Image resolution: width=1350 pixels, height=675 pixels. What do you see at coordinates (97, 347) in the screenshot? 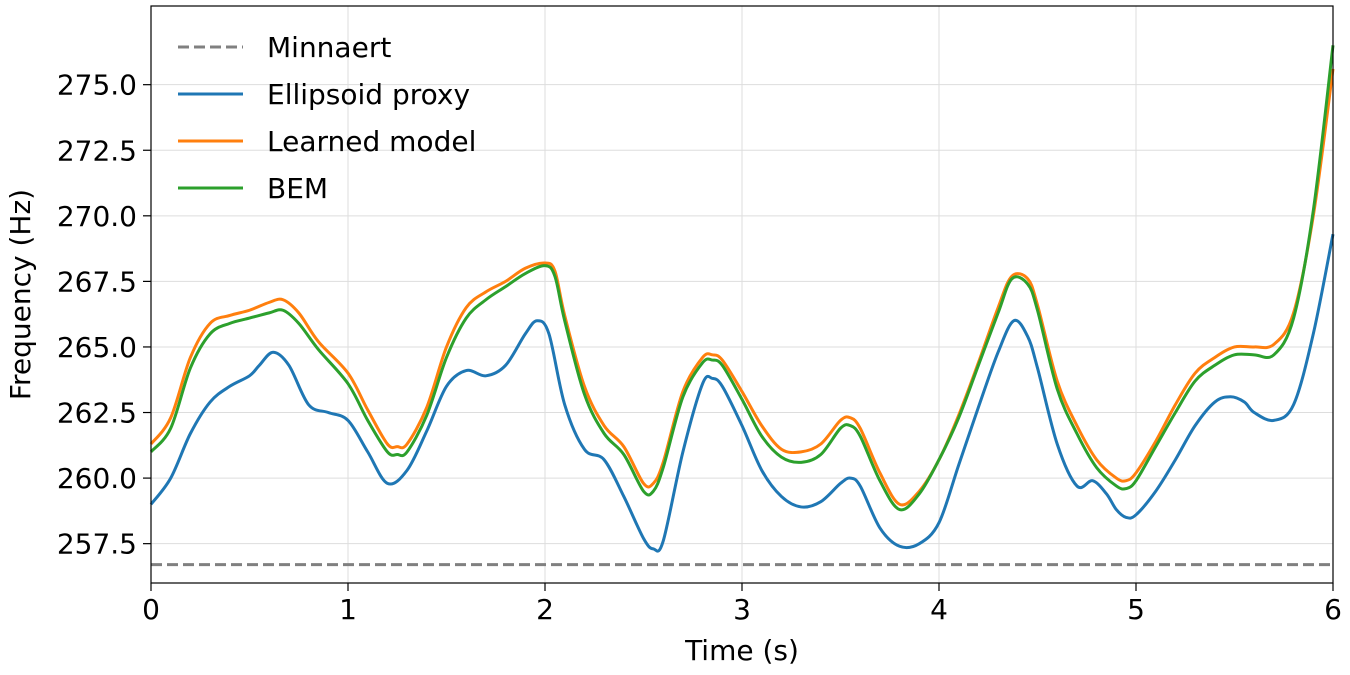
I see `y-tick-label: 265.0` at bounding box center [97, 347].